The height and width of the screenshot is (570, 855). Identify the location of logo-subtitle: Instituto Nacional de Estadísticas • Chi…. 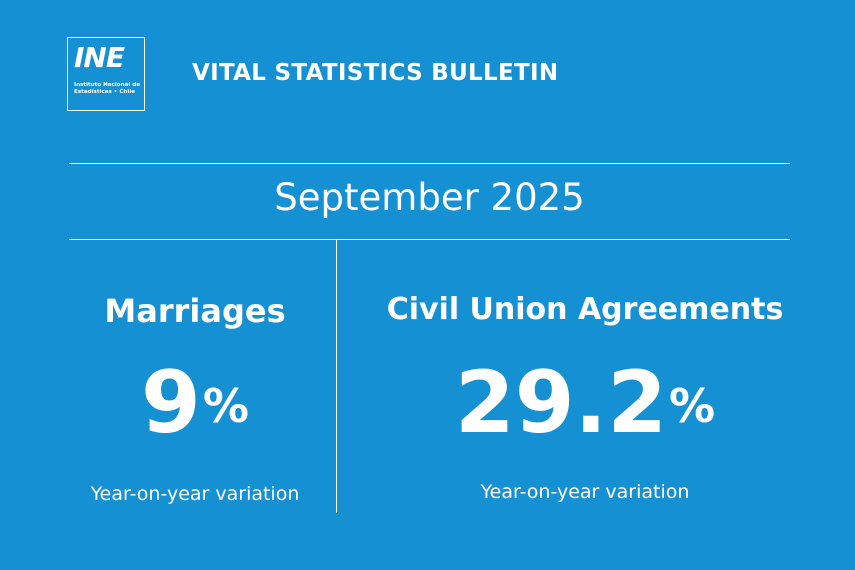
(107, 88).